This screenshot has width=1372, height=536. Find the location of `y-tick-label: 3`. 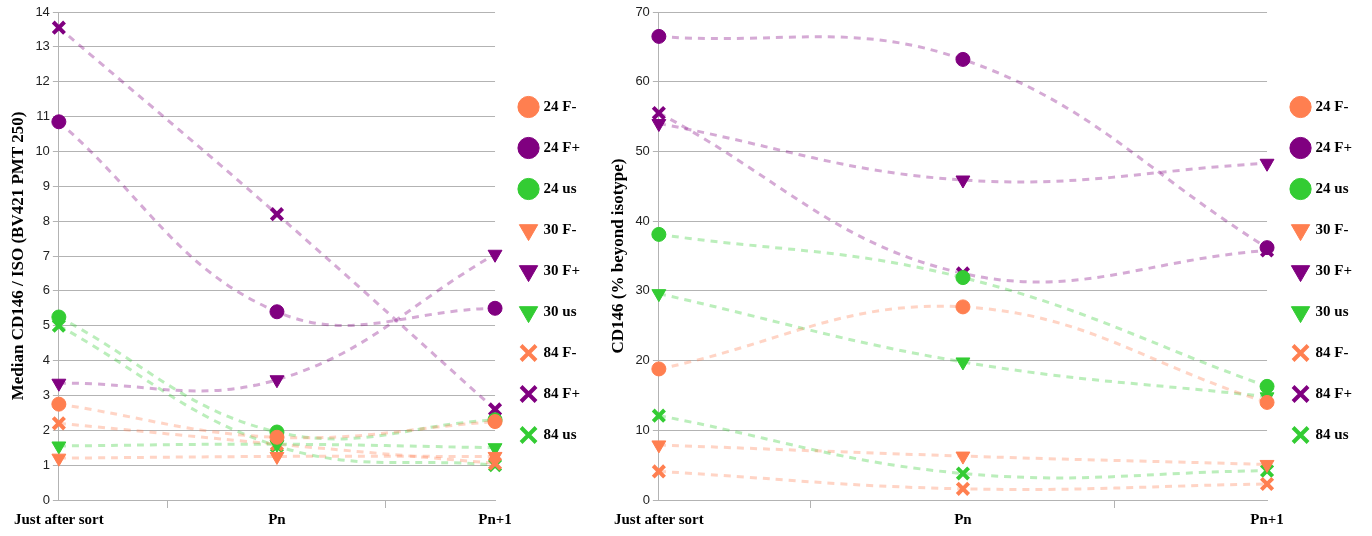

y-tick-label: 3 is located at coordinates (46, 395).